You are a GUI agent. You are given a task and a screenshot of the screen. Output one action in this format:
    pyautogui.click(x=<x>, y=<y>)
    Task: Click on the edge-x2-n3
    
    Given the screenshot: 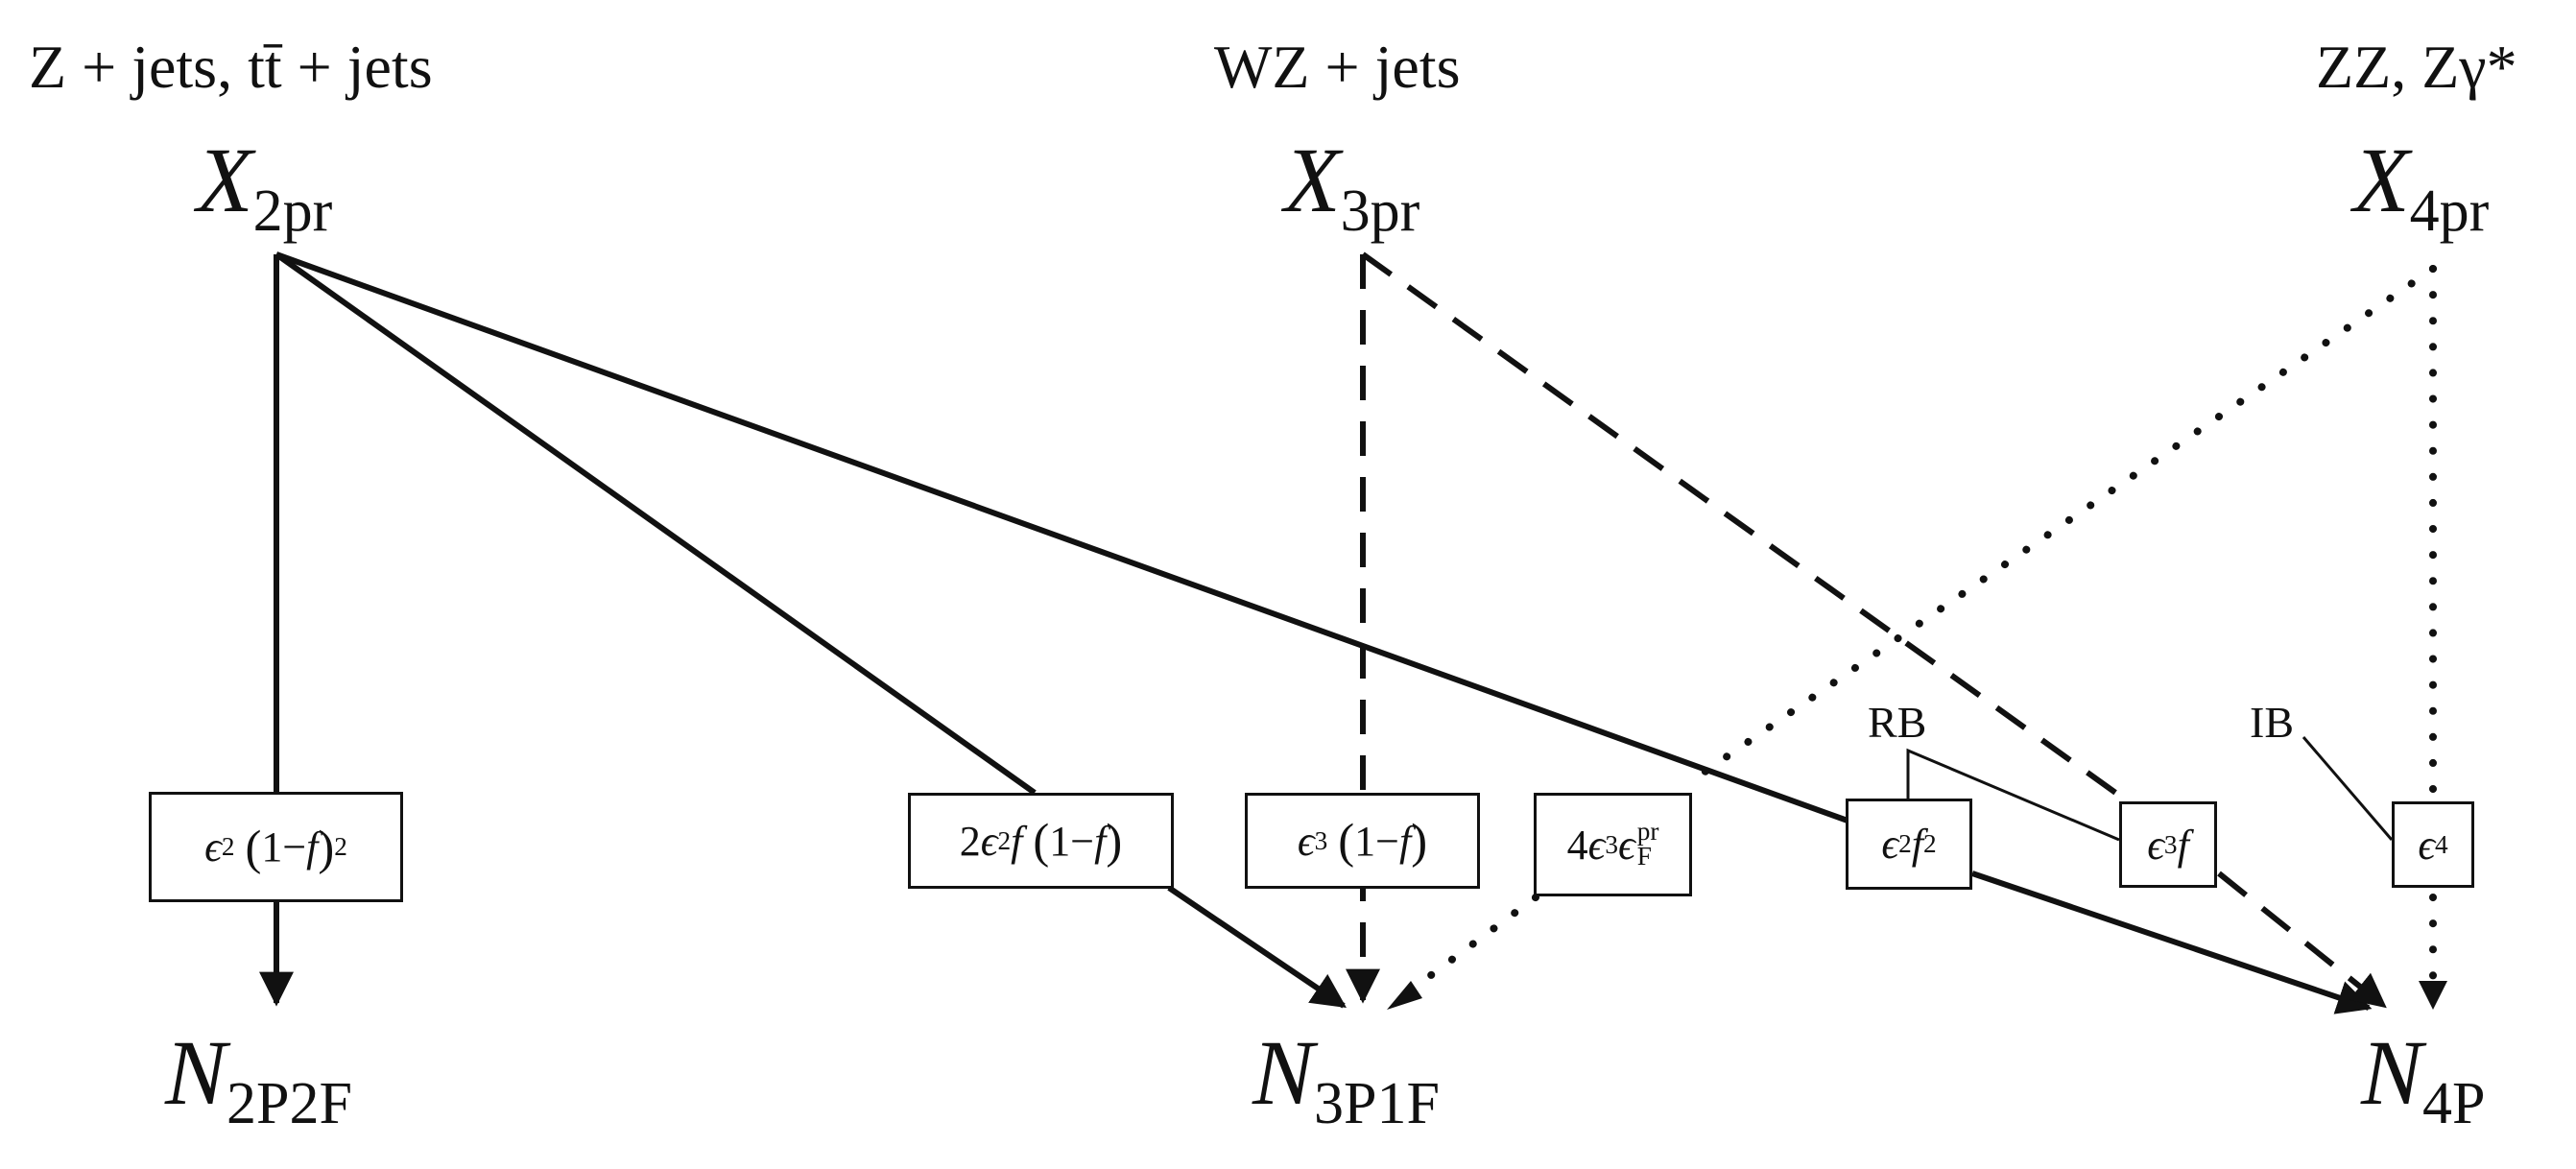 What is the action you would take?
    pyautogui.click(x=655, y=523)
    